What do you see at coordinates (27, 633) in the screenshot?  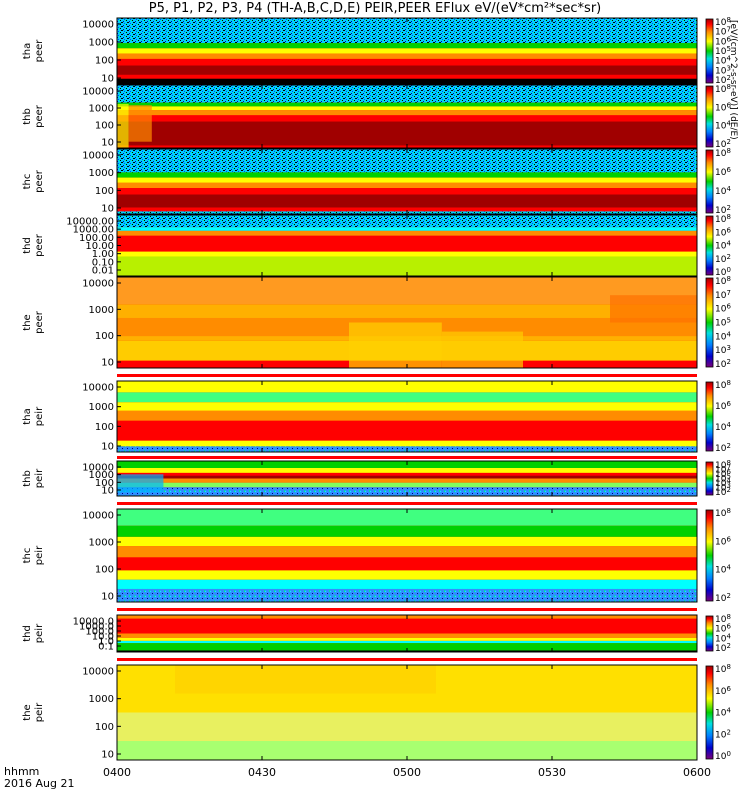 I see `y-axis-label: thd` at bounding box center [27, 633].